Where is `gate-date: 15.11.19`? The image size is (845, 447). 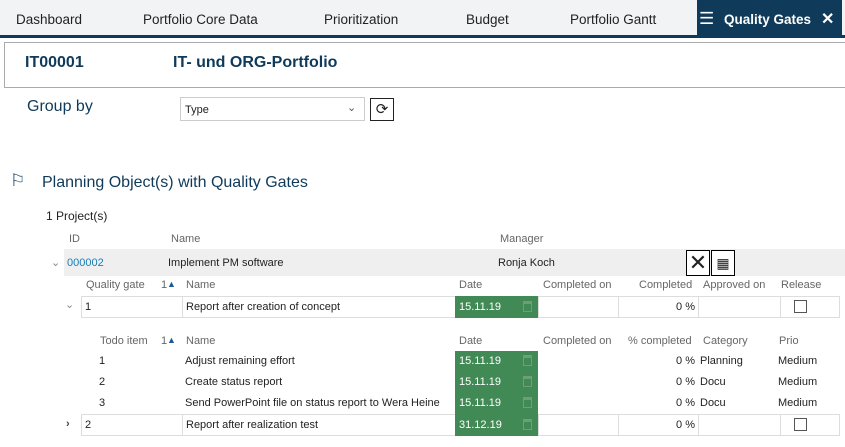
gate-date: 15.11.19 is located at coordinates (496, 307).